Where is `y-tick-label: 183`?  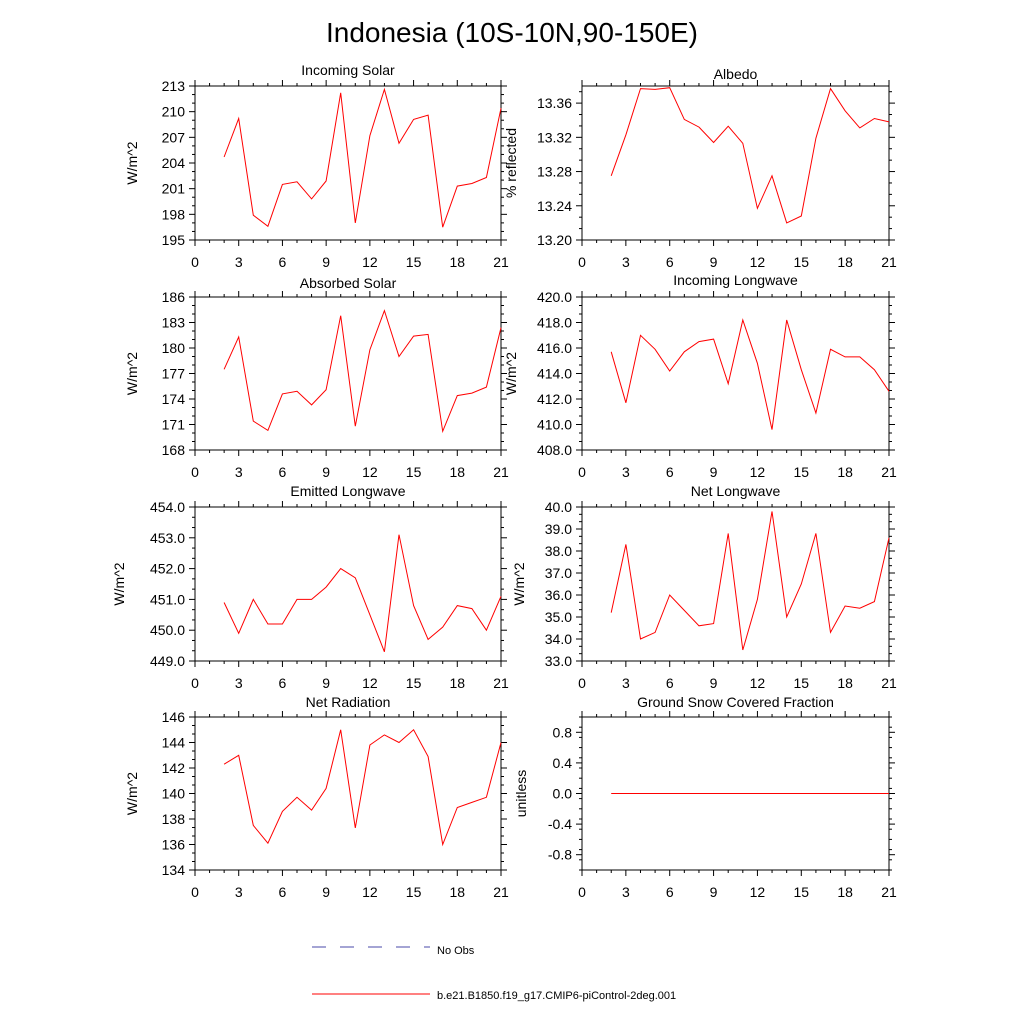 y-tick-label: 183 is located at coordinates (174, 323).